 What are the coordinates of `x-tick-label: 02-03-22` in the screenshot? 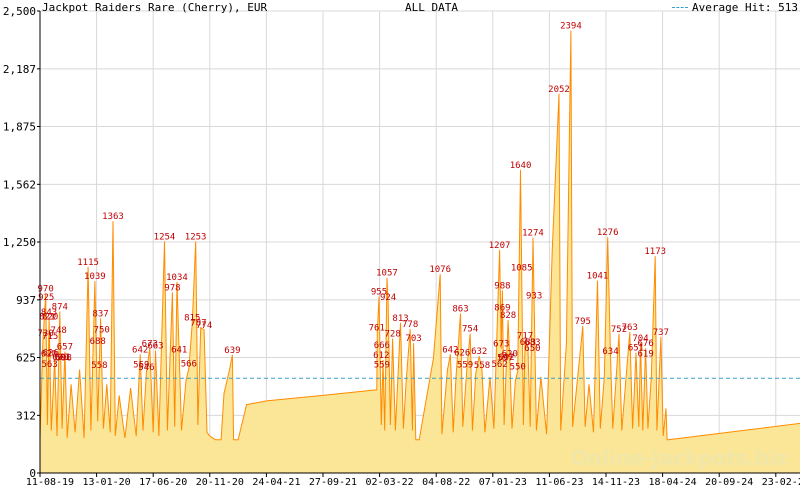 It's located at (390, 482).